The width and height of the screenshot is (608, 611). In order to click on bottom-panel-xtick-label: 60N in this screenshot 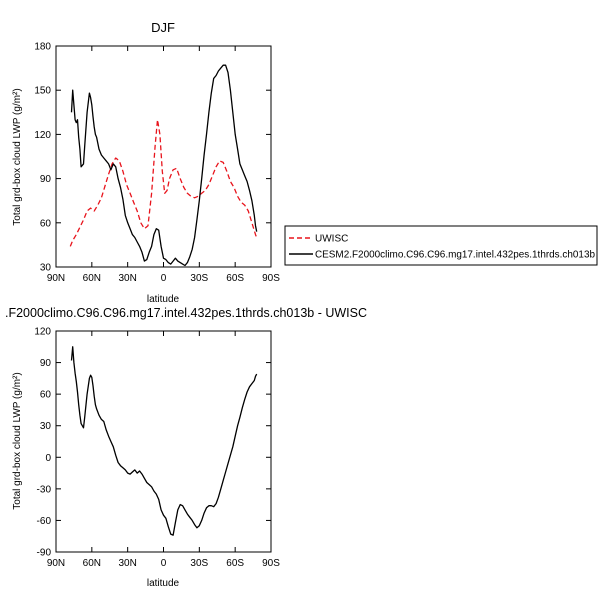, I will do `click(92, 563)`.